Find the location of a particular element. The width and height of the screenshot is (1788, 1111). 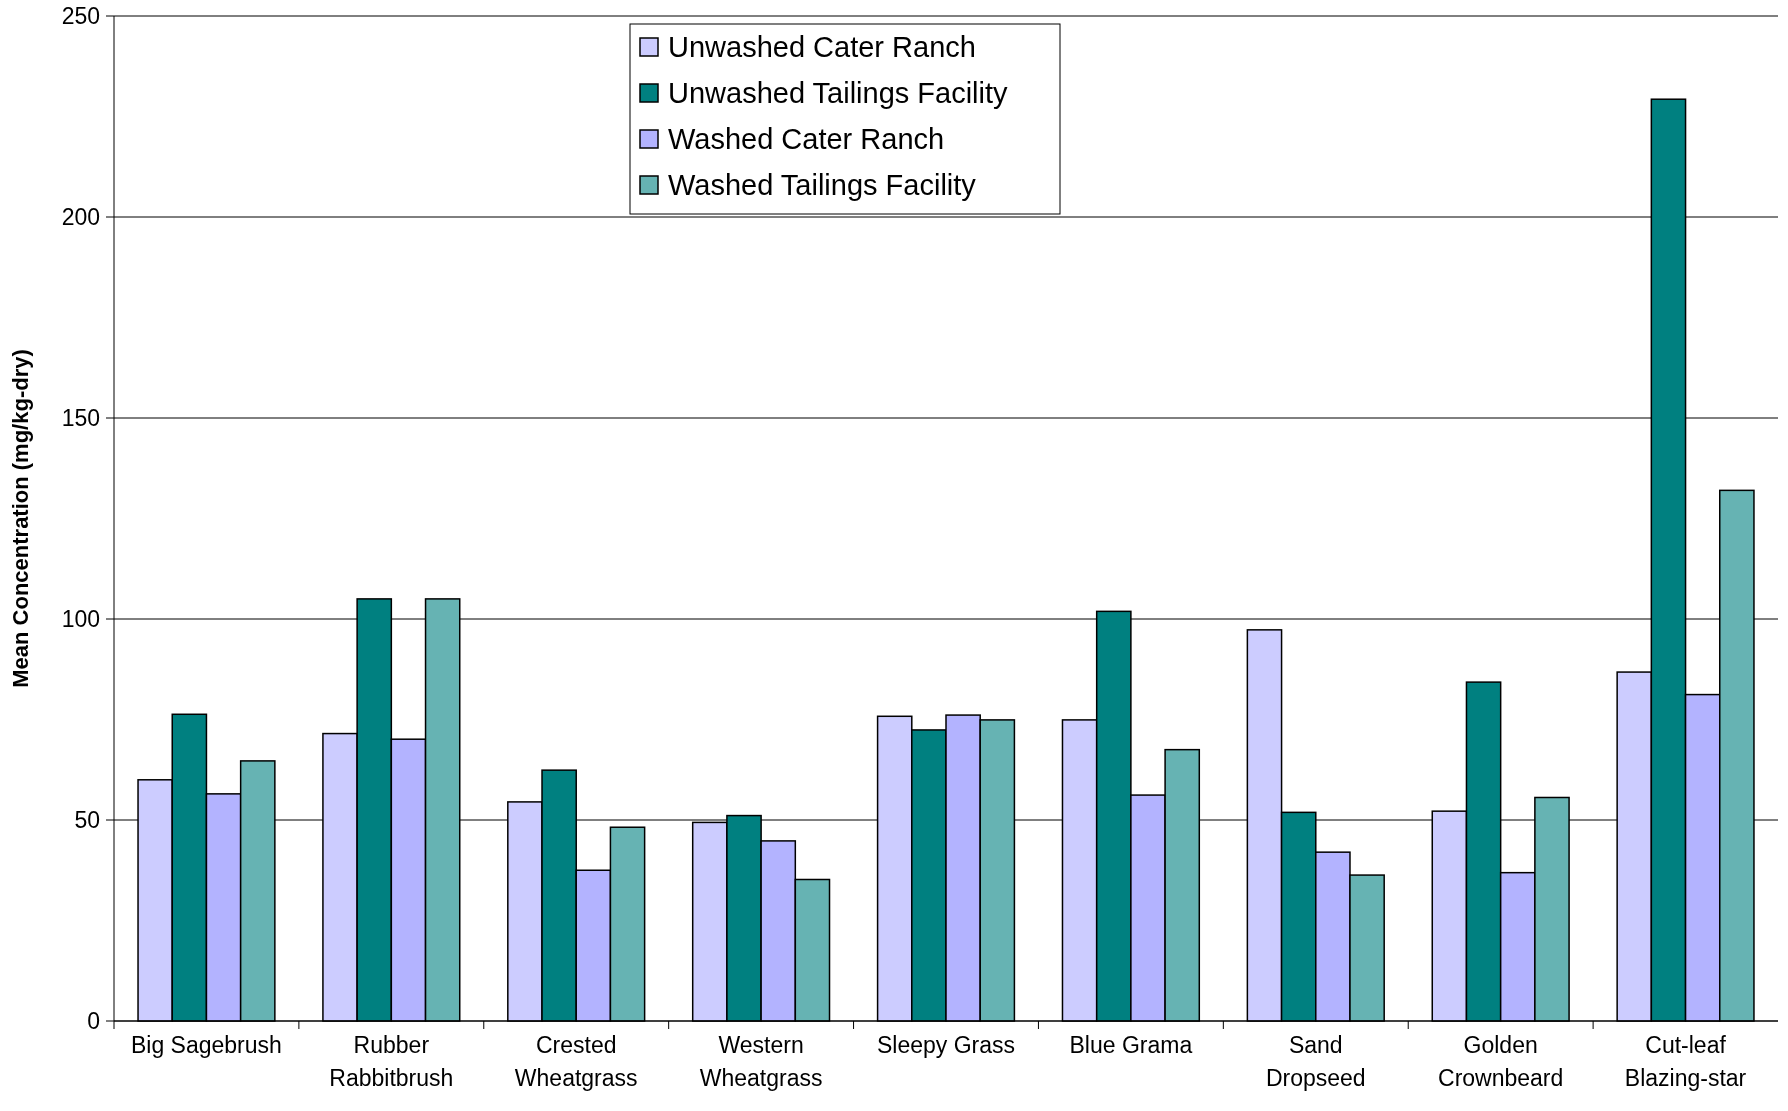

y-tick-label: 0 is located at coordinates (93, 1021).